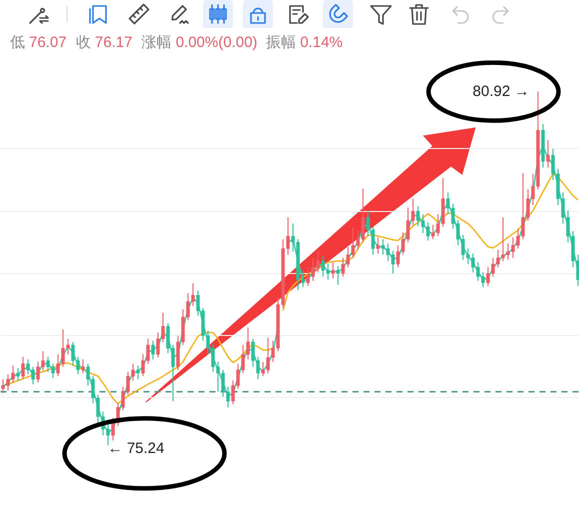  Describe the element at coordinates (157, 42) in the screenshot. I see `text: 涨幅` at that location.